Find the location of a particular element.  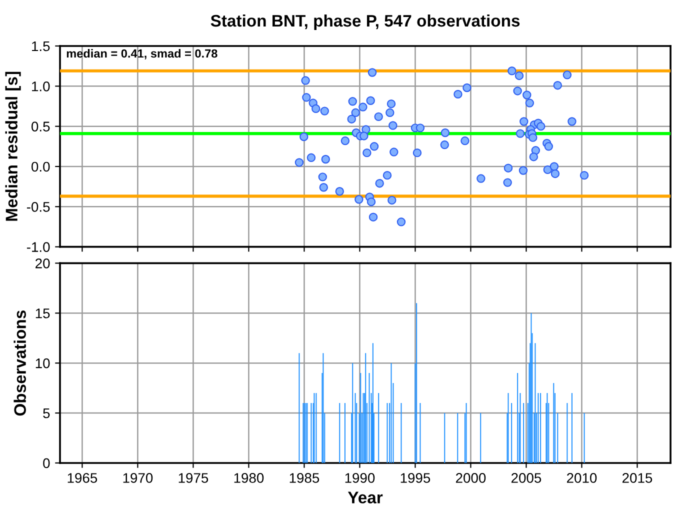

y-tick-label: -0.5 is located at coordinates (38, 207).